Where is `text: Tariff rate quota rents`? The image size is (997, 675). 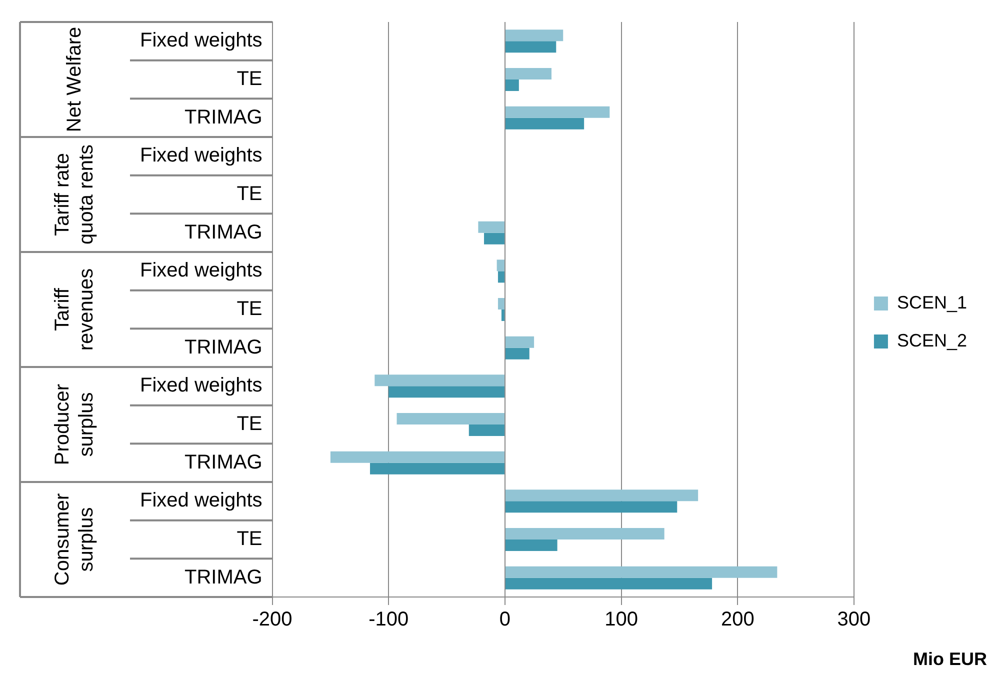
text: Tariff rate quota rents is located at coordinates (75, 194).